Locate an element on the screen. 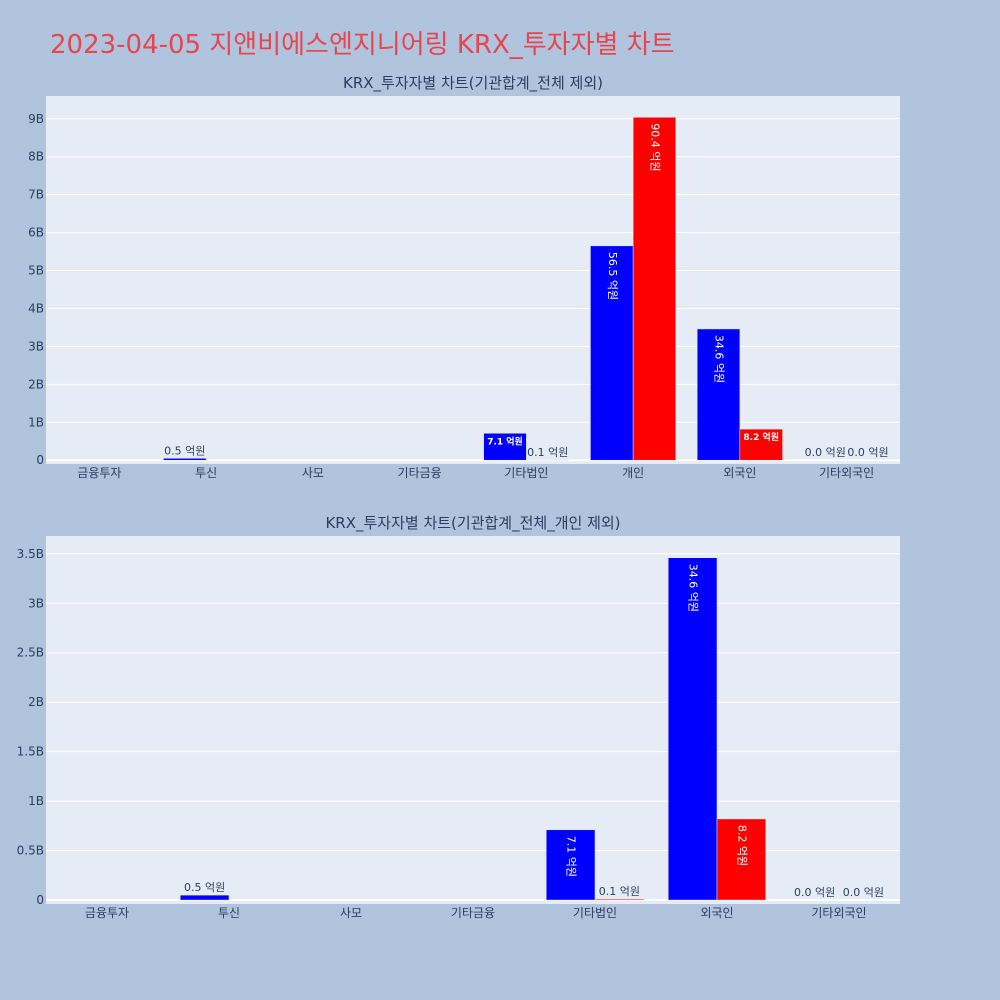 This screenshot has width=1000, height=1000. y-tick-label: 8B is located at coordinates (36, 157).